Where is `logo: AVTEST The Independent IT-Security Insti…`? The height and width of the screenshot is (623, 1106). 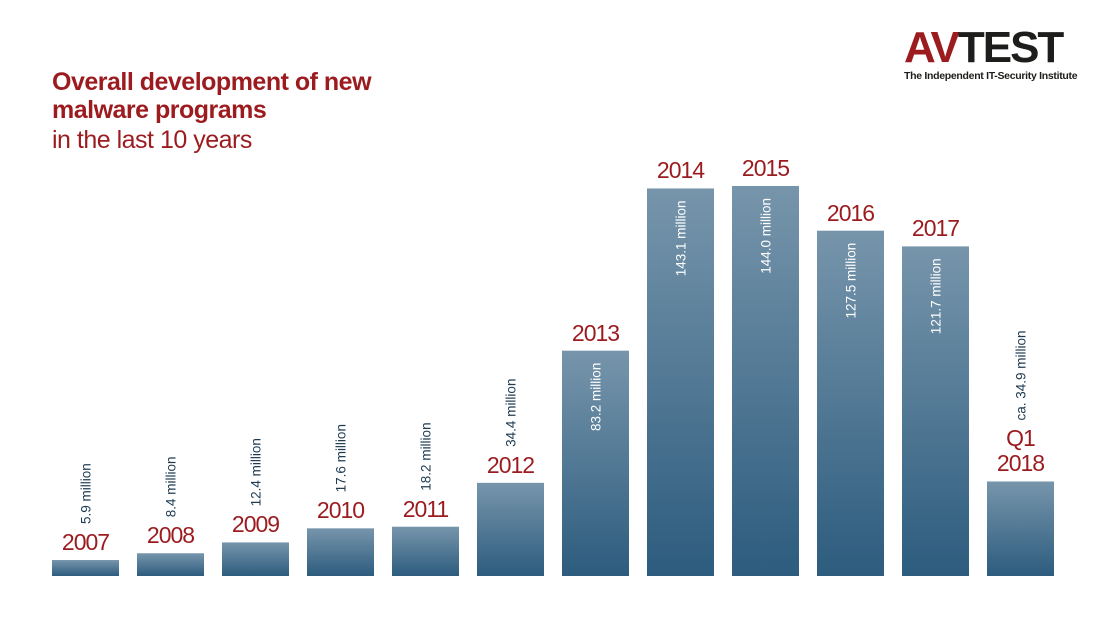
logo: AVTEST The Independent IT-Security Insti… is located at coordinates (991, 53).